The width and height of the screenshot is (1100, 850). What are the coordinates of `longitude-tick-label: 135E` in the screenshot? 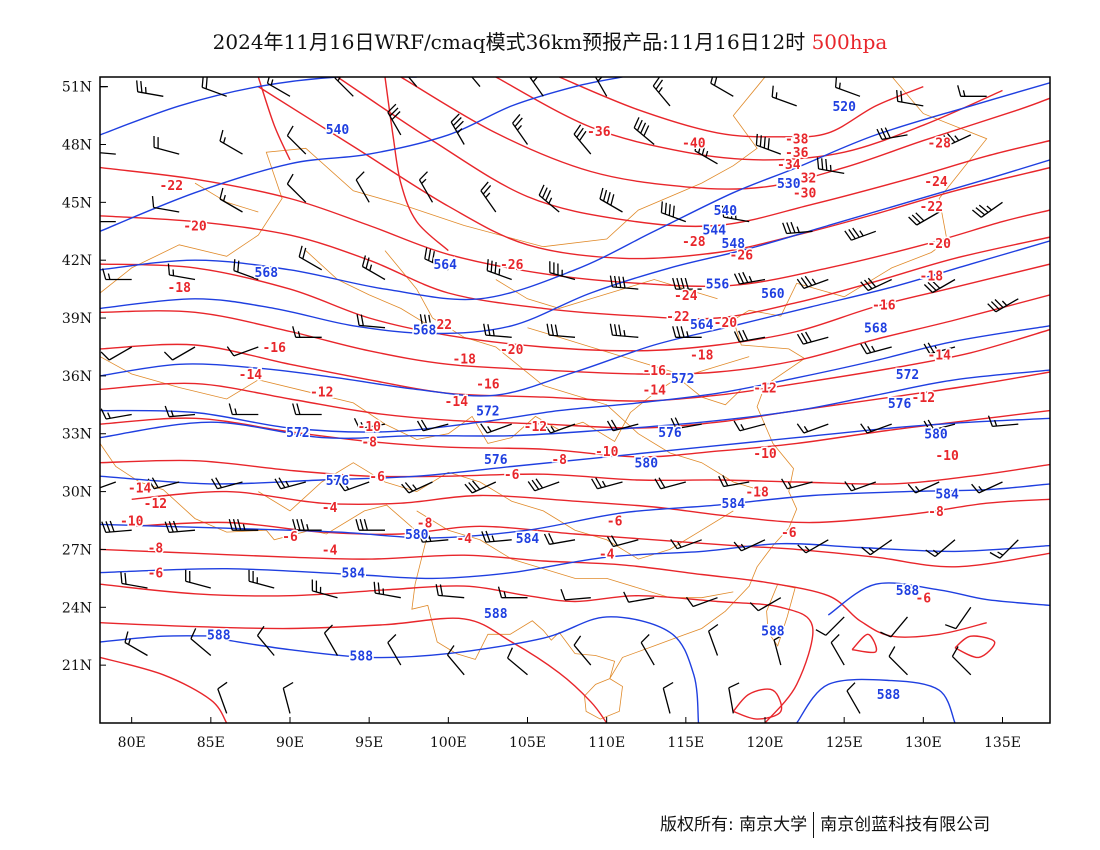 It's located at (1002, 743).